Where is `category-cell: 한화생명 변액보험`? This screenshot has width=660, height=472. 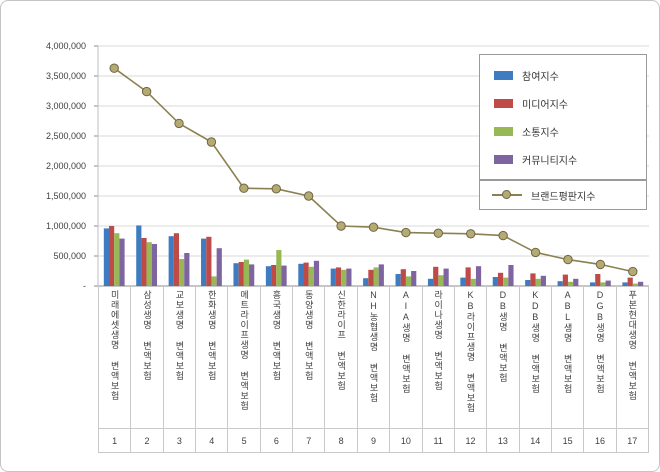 category-cell: 한화생명 변액보험 is located at coordinates (212, 357).